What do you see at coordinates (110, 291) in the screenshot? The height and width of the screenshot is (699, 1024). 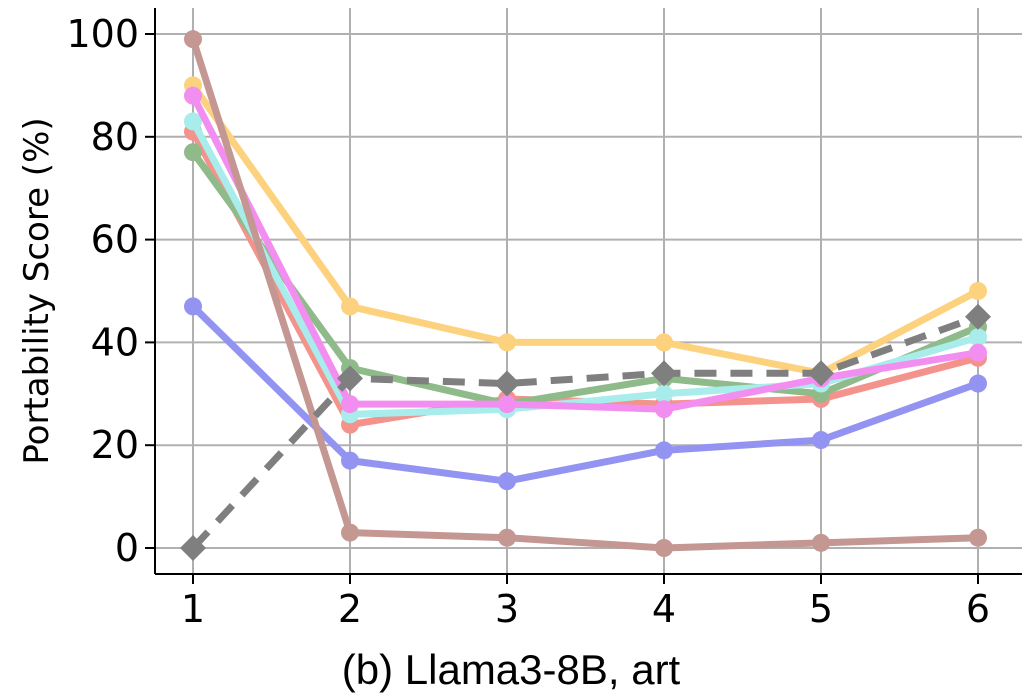 I see `y-axis-ticks: 0 20 40 60 80 100` at bounding box center [110, 291].